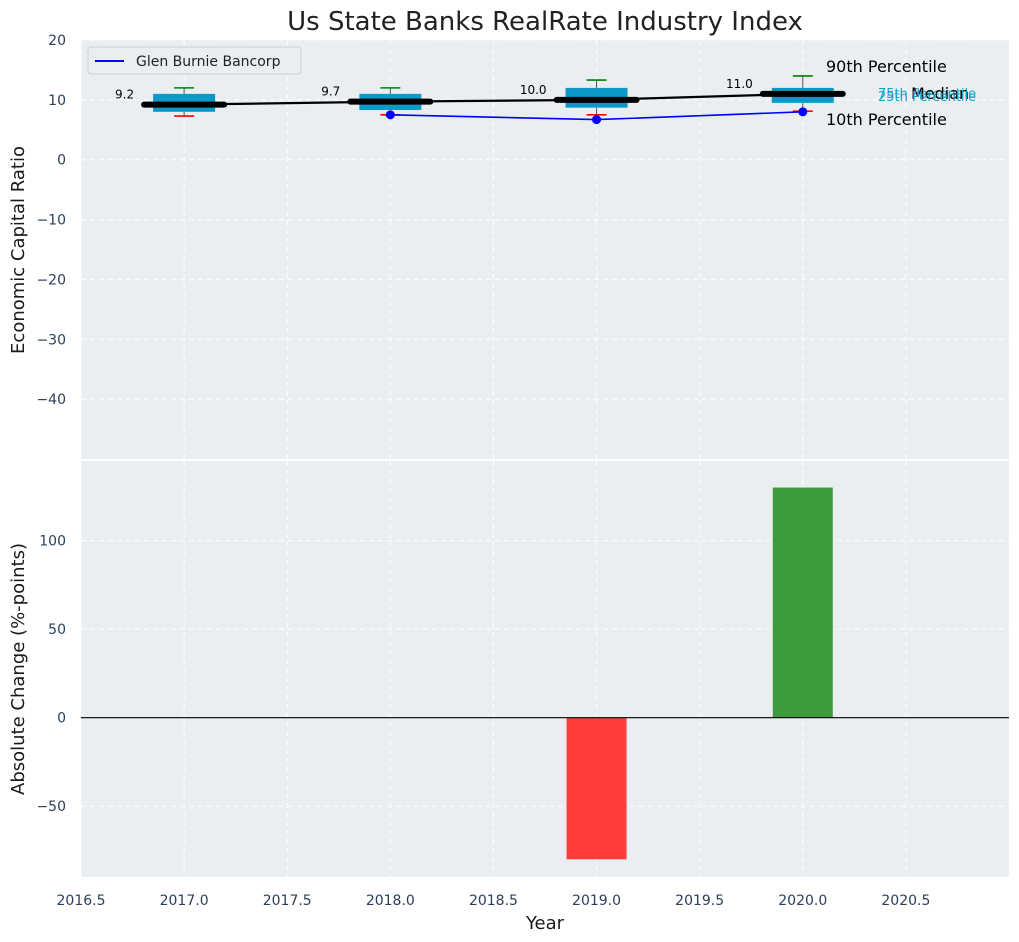  What do you see at coordinates (886, 119) in the screenshot?
I see `annotation-p10: 10th Percentile` at bounding box center [886, 119].